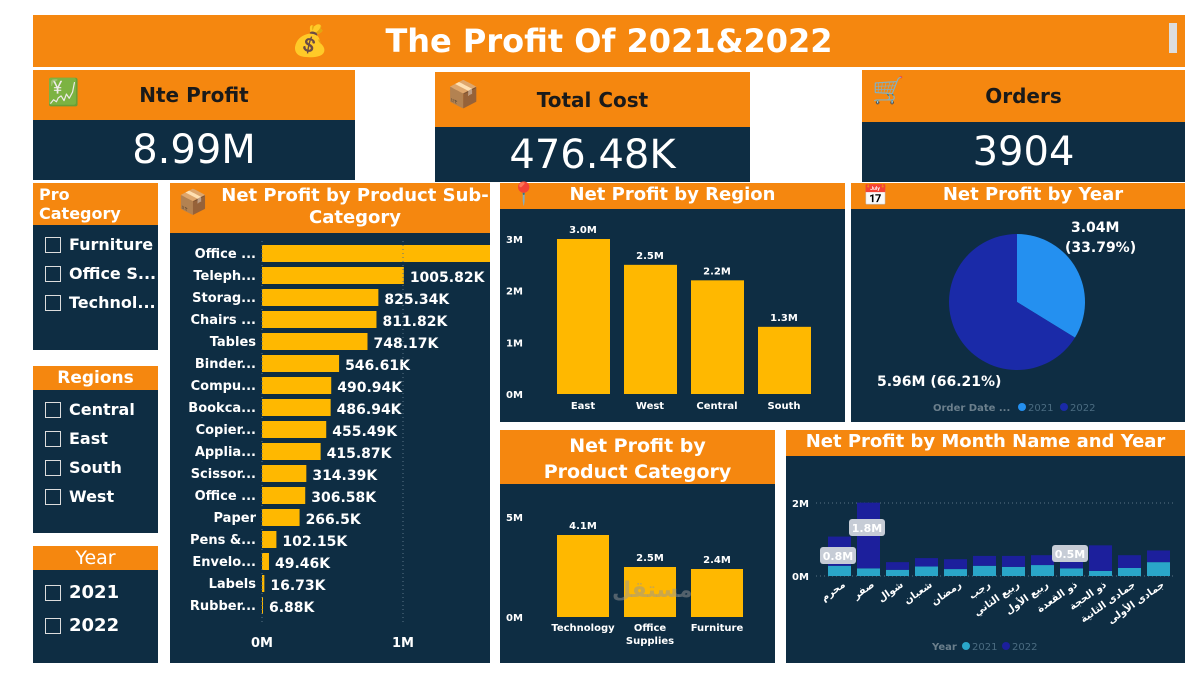 This screenshot has height=683, width=1197. What do you see at coordinates (583, 628) in the screenshot?
I see `category-label: Technology` at bounding box center [583, 628].